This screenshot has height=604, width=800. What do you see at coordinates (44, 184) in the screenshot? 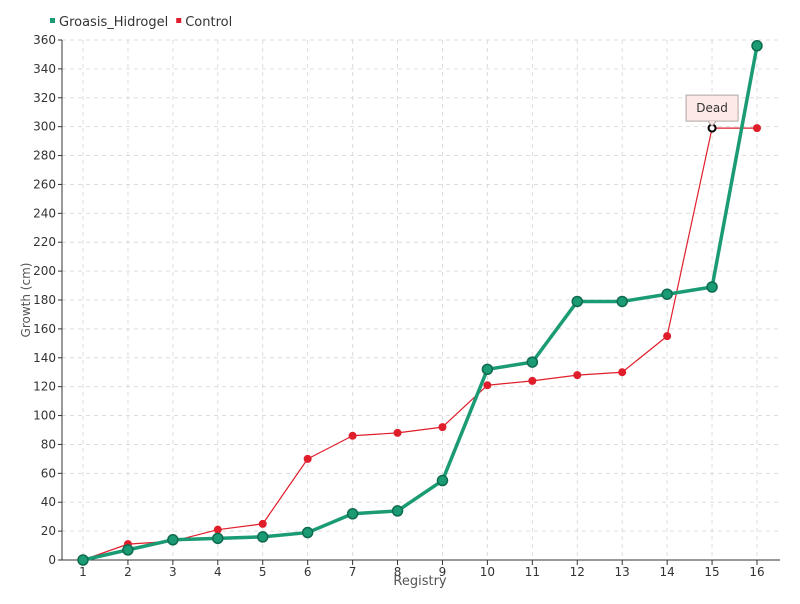
I see `y-tick-label: 260` at bounding box center [44, 184].